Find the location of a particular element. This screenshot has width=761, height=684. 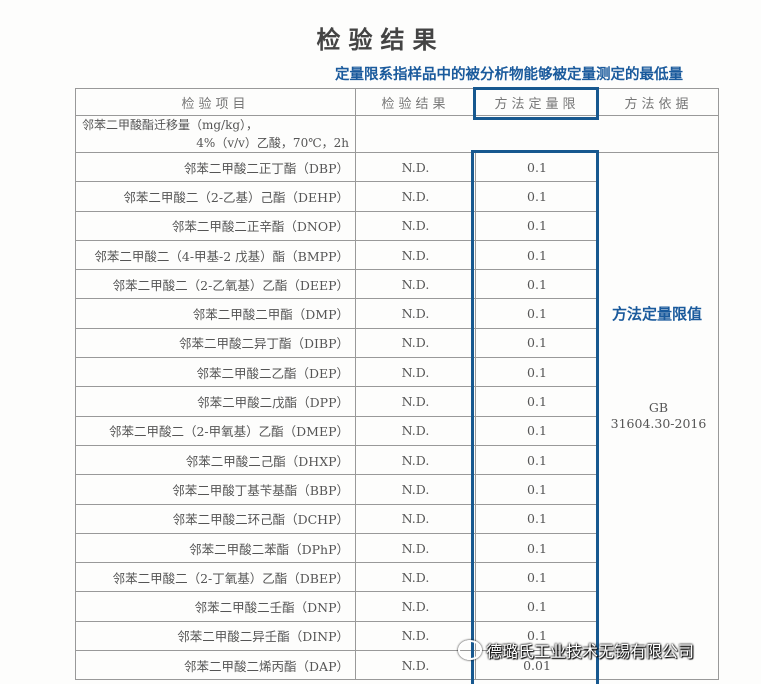

table-row: 邻苯二甲酸二（4-甲基-2 戊基）酯（BMPP） N.D. 0.1 is located at coordinates (397, 255).